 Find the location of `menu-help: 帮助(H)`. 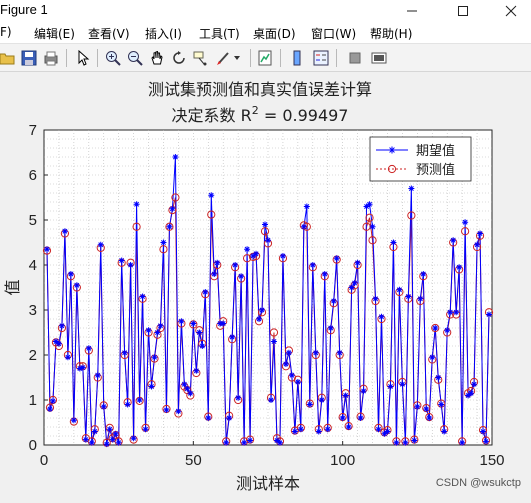

menu-help: 帮助(H) is located at coordinates (391, 34).